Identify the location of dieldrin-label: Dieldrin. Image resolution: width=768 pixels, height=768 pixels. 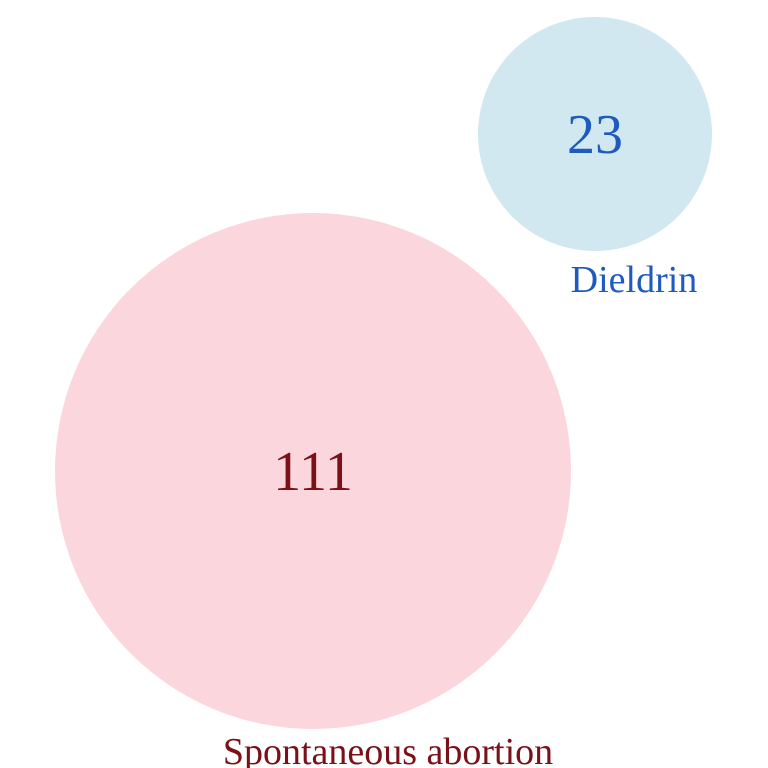
(634, 280).